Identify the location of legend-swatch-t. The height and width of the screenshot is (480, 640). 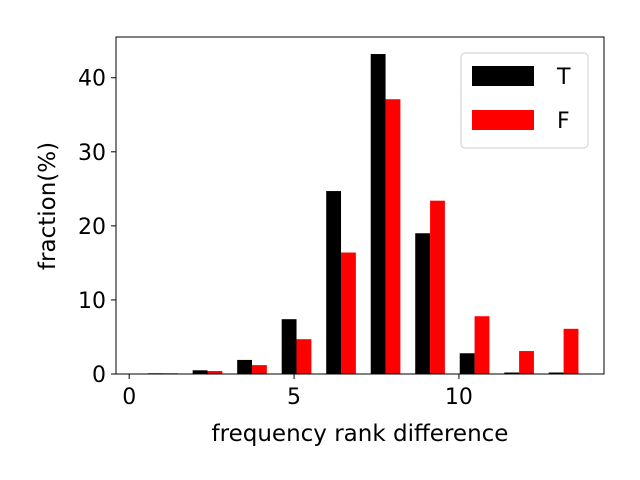
(503, 76).